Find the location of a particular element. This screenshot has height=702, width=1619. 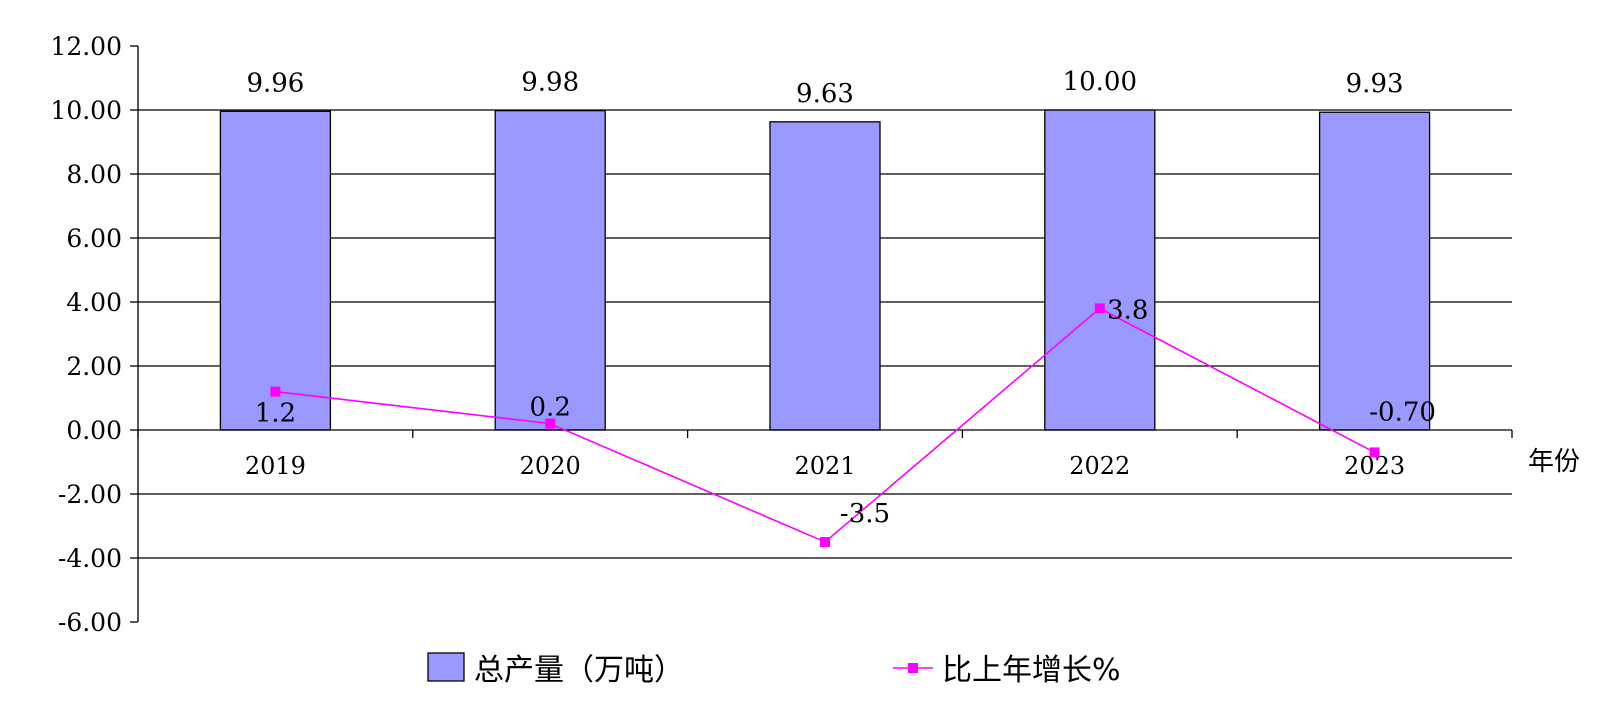

x-axis-title: 年份 is located at coordinates (1554, 462).